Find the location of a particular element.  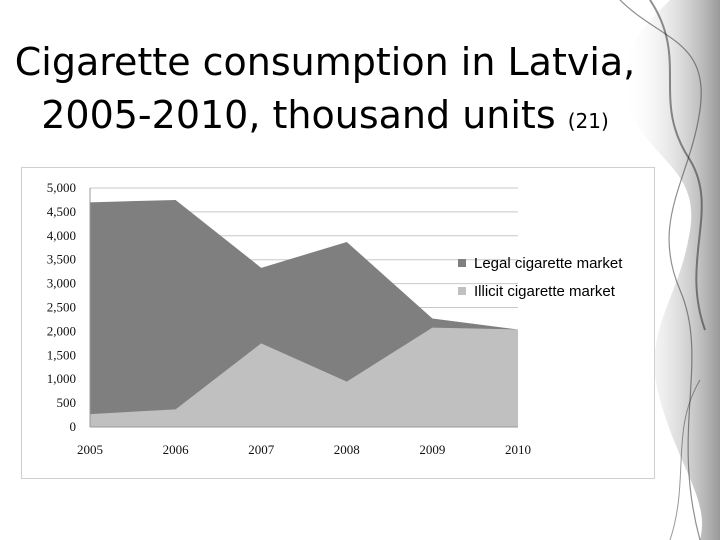

x-tick-label: 2005 is located at coordinates (90, 449).